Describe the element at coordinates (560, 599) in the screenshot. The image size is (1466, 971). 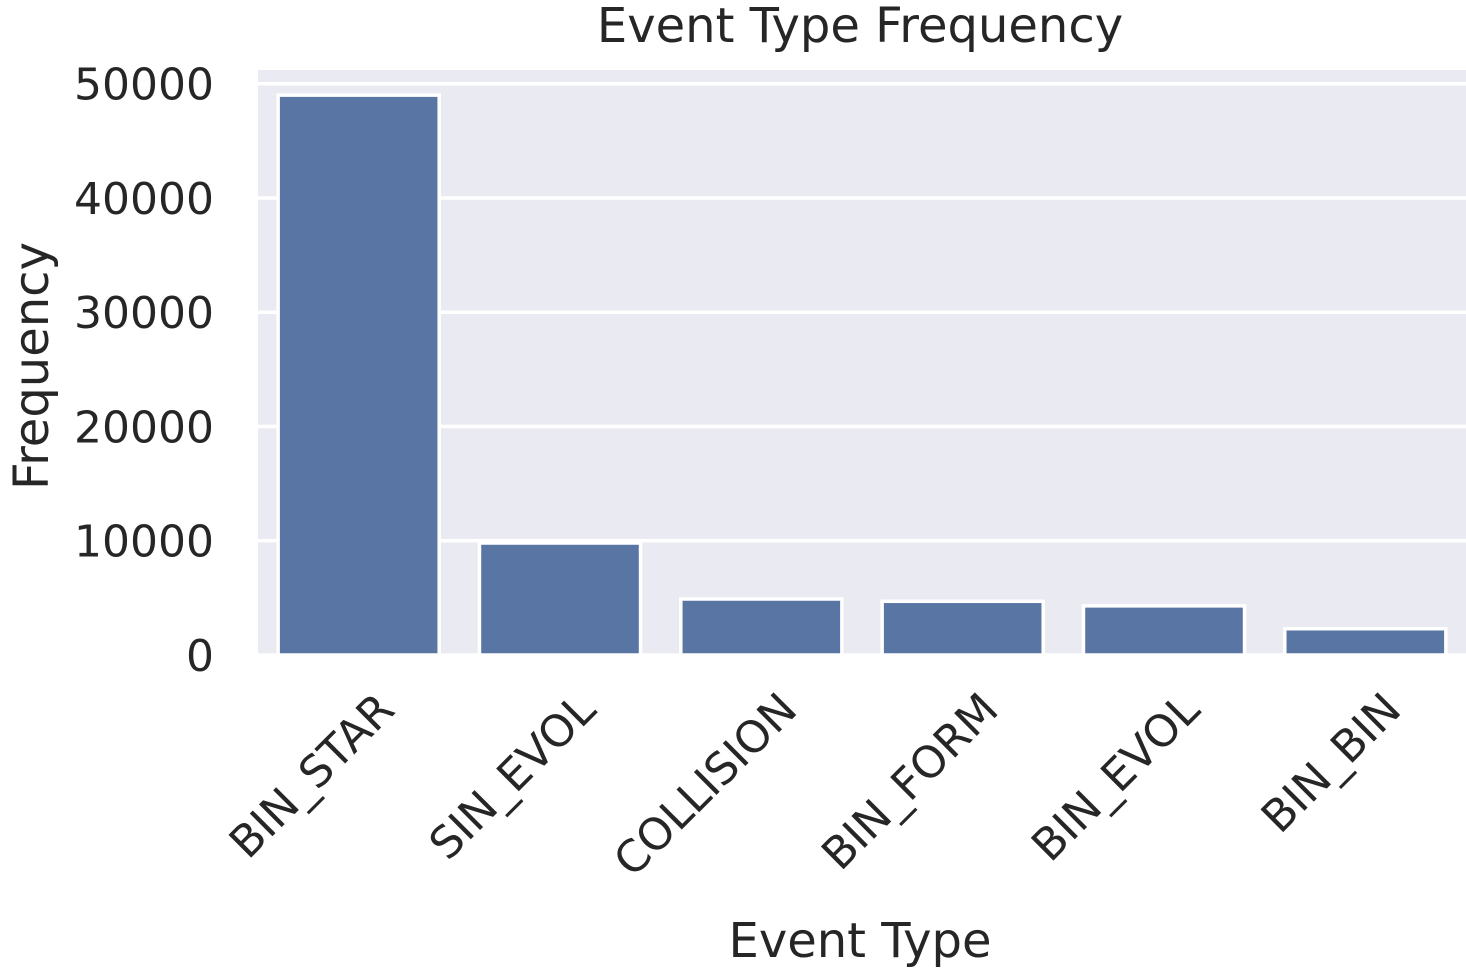
I see `bar-sin-evol` at that location.